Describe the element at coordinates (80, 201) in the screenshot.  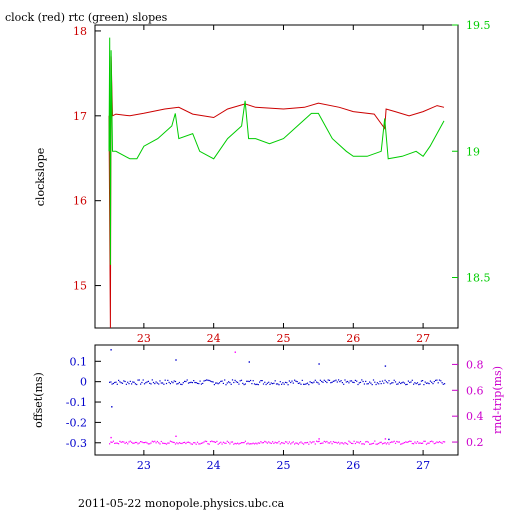
I see `y-tick-label: 16` at that location.